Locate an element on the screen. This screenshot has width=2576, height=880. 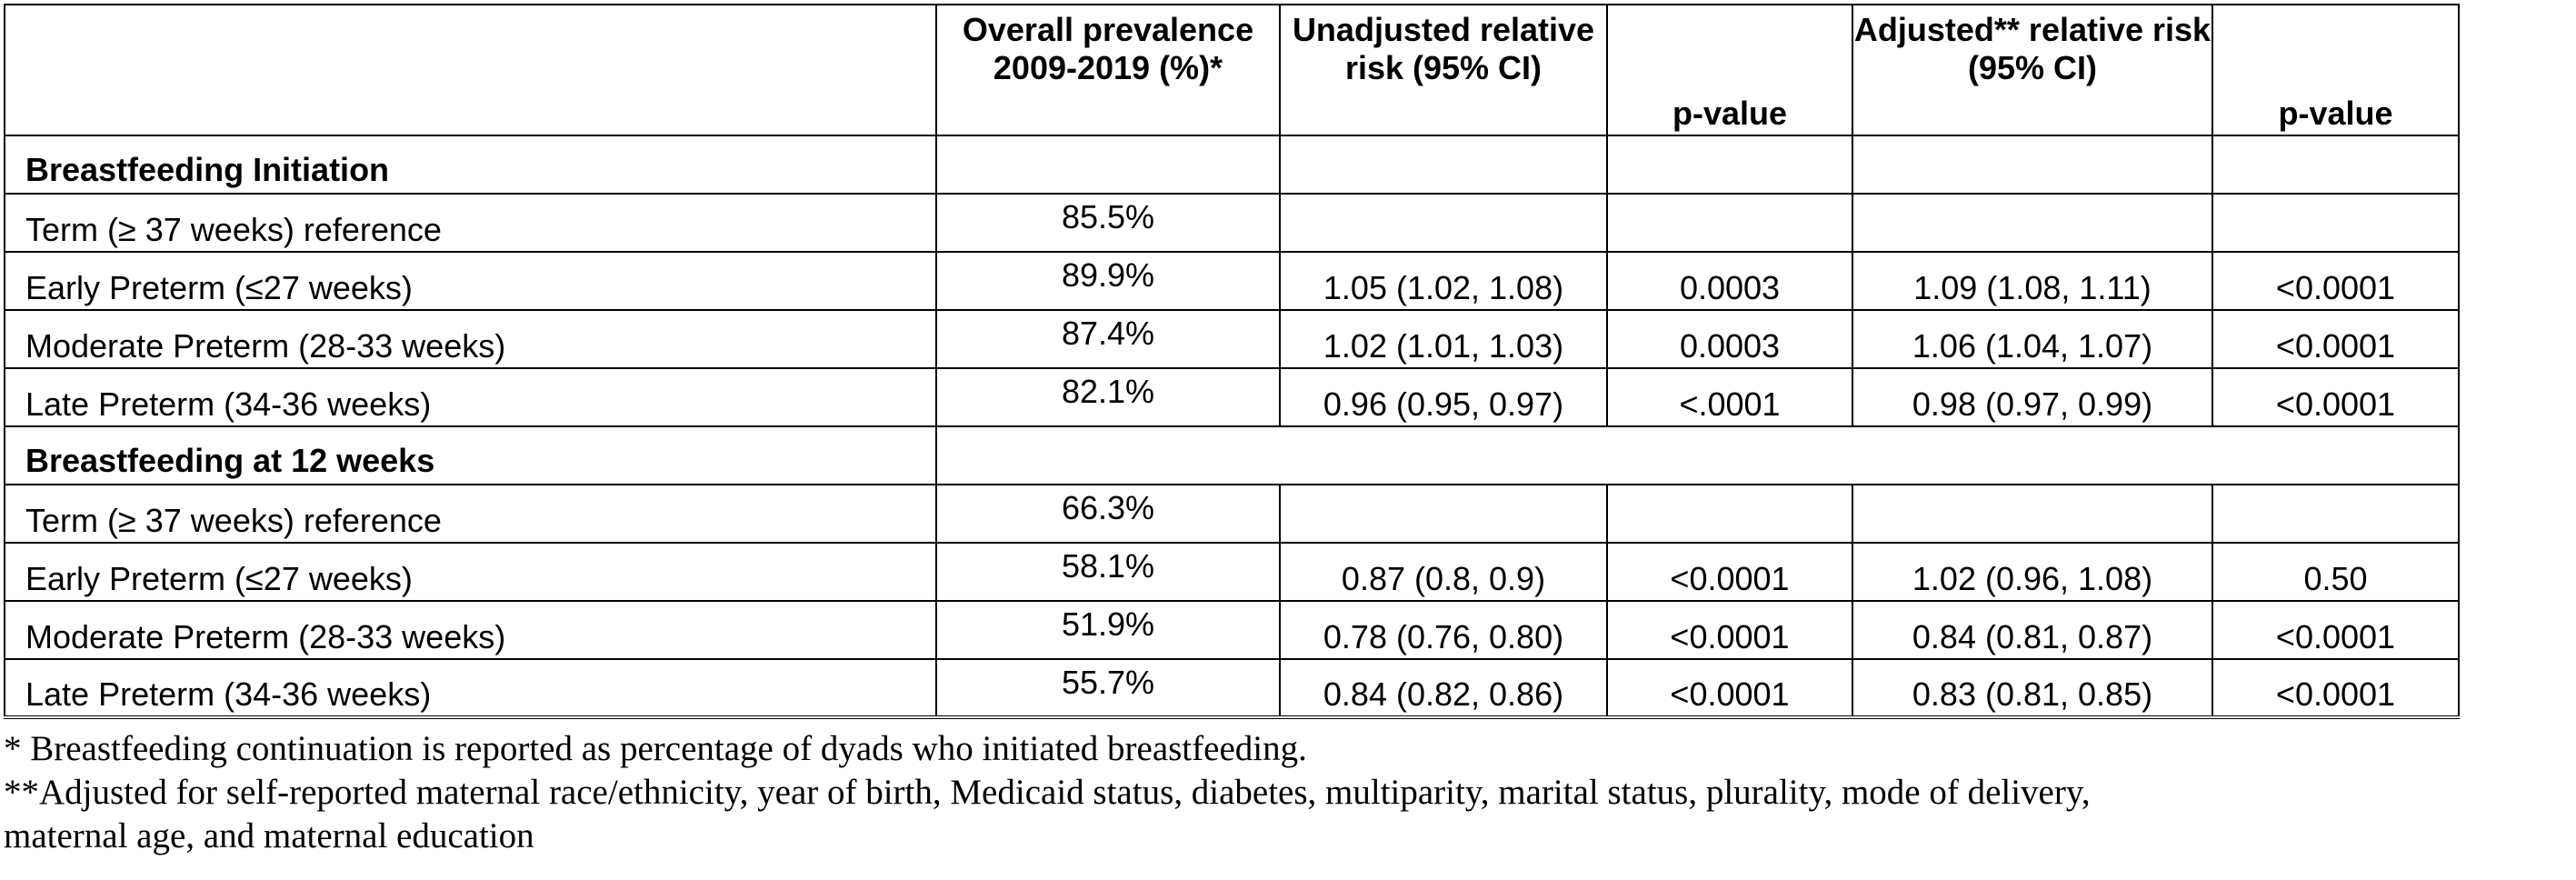
header-label is located at coordinates (470, 70).